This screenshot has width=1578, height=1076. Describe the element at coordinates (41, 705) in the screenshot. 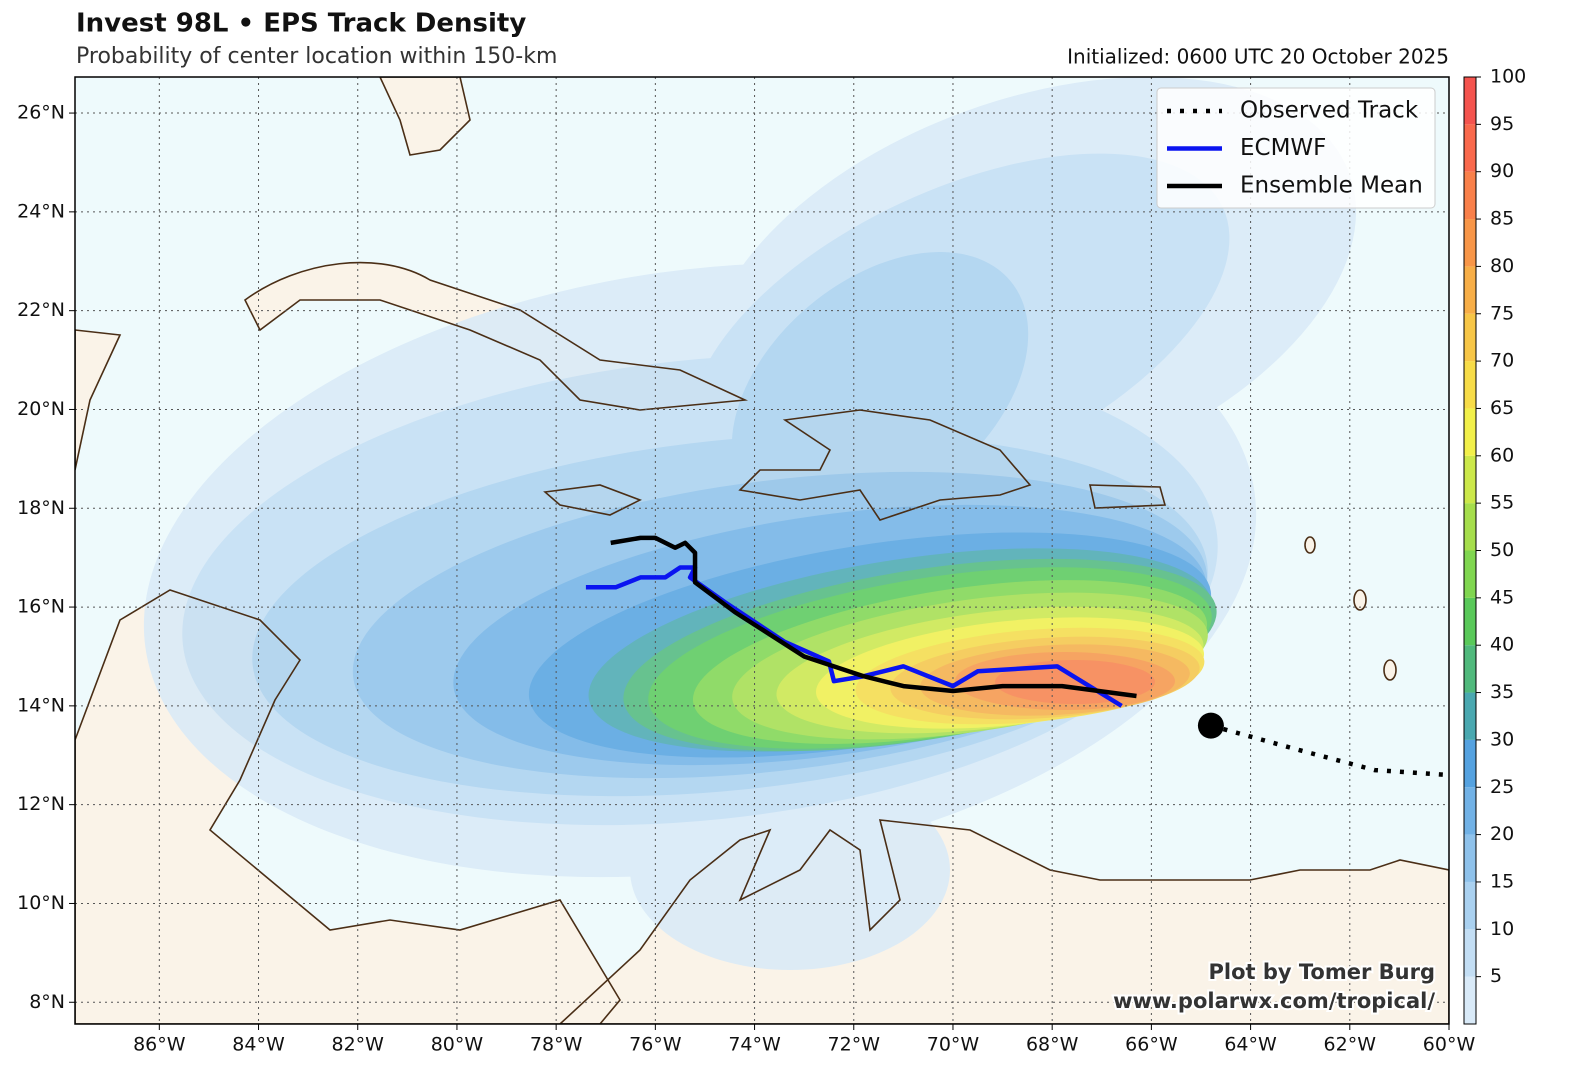

I see `y-tick-label: 14°N` at that location.